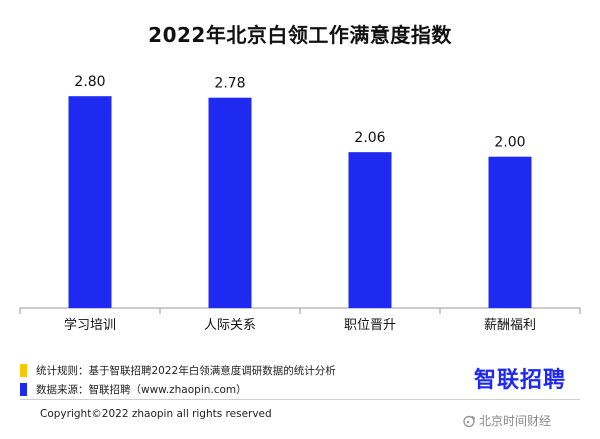 The height and width of the screenshot is (439, 600). What do you see at coordinates (230, 325) in the screenshot?
I see `category-label-1: 人际关系` at bounding box center [230, 325].